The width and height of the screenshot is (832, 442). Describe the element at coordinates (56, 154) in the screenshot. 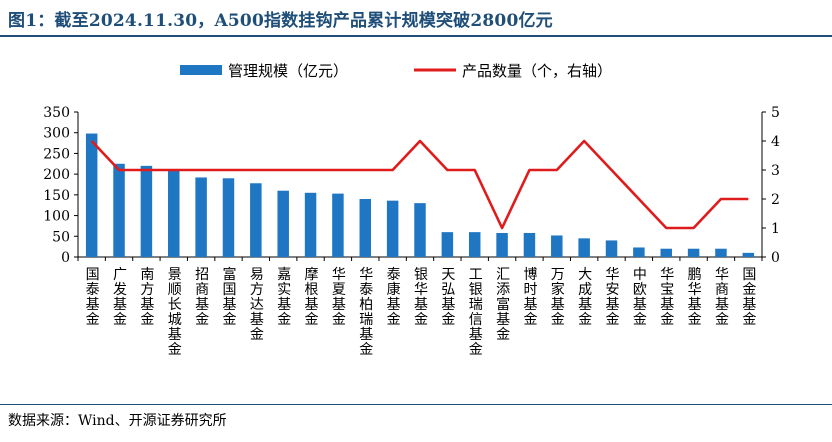

I see `y-left-tick-label: 250` at that location.